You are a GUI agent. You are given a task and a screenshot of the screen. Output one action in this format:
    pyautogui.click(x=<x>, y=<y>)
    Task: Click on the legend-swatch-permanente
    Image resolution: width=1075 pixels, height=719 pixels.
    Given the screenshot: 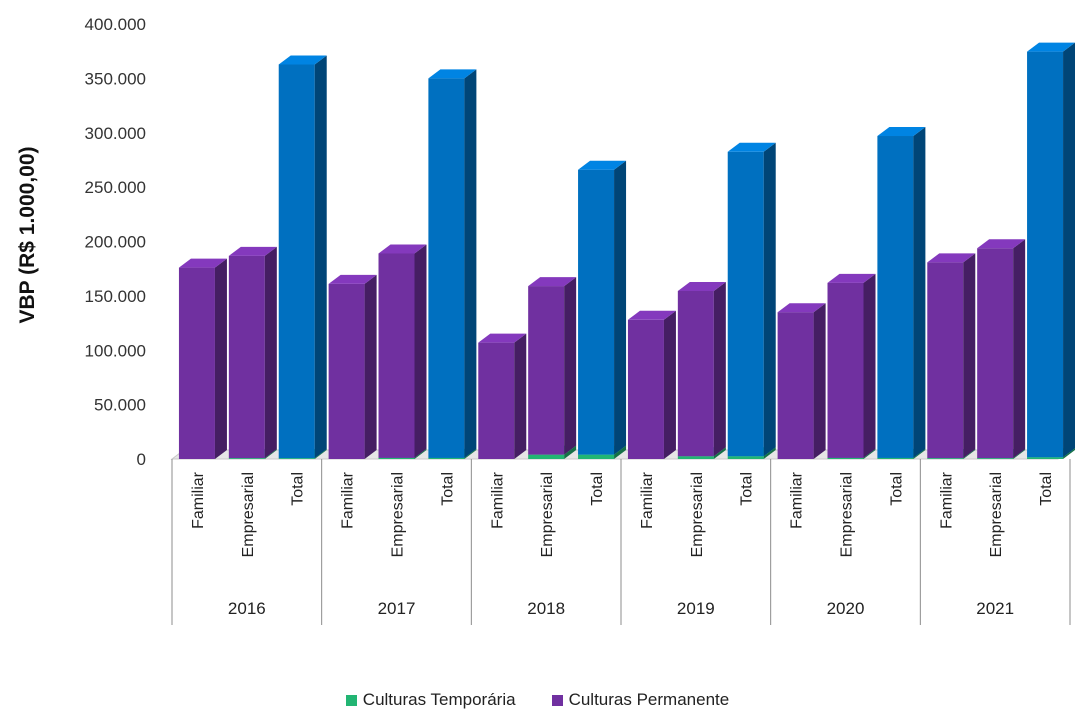 What is the action you would take?
    pyautogui.click(x=557, y=700)
    